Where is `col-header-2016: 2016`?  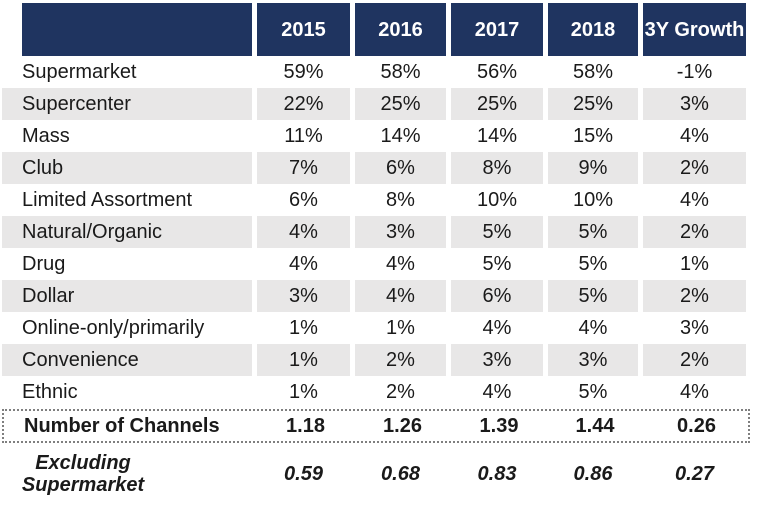
col-header-2016: 2016 is located at coordinates (398, 29).